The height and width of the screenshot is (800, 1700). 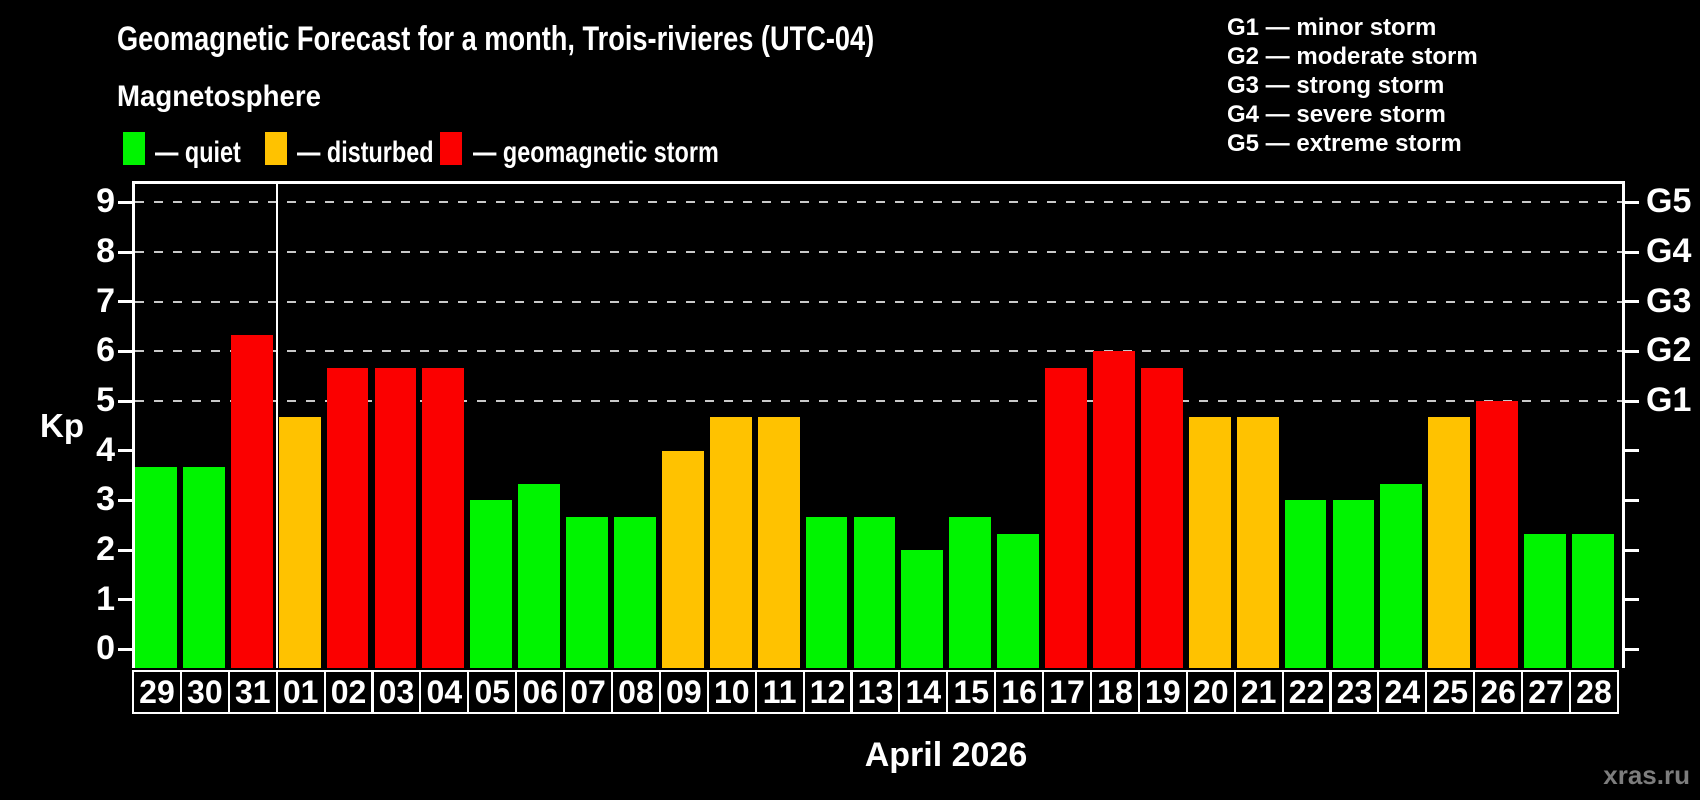 What do you see at coordinates (133, 424) in the screenshot?
I see `plot-border-left` at bounding box center [133, 424].